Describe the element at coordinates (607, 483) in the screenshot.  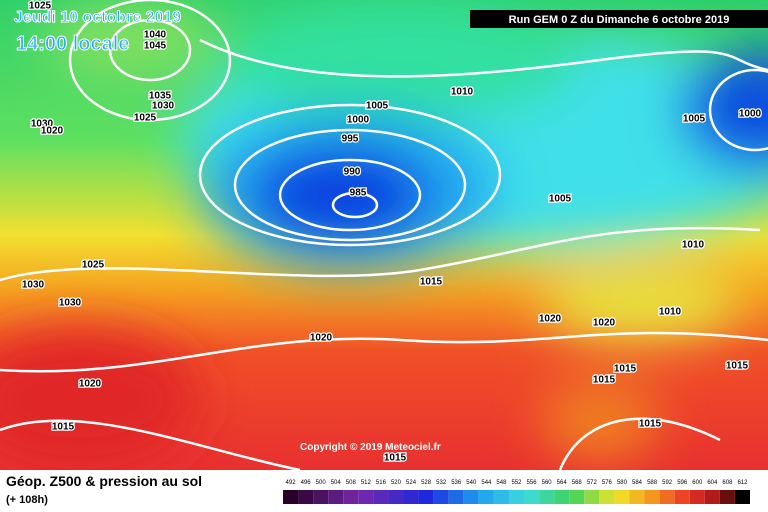
I see `scale-label: 576` at that location.